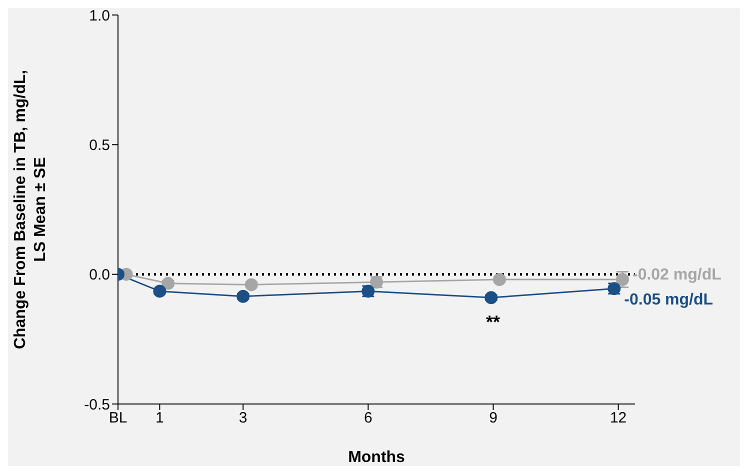 The width and height of the screenshot is (748, 474). Describe the element at coordinates (669, 300) in the screenshot. I see `series-label: -0.05 mg/dL` at that location.